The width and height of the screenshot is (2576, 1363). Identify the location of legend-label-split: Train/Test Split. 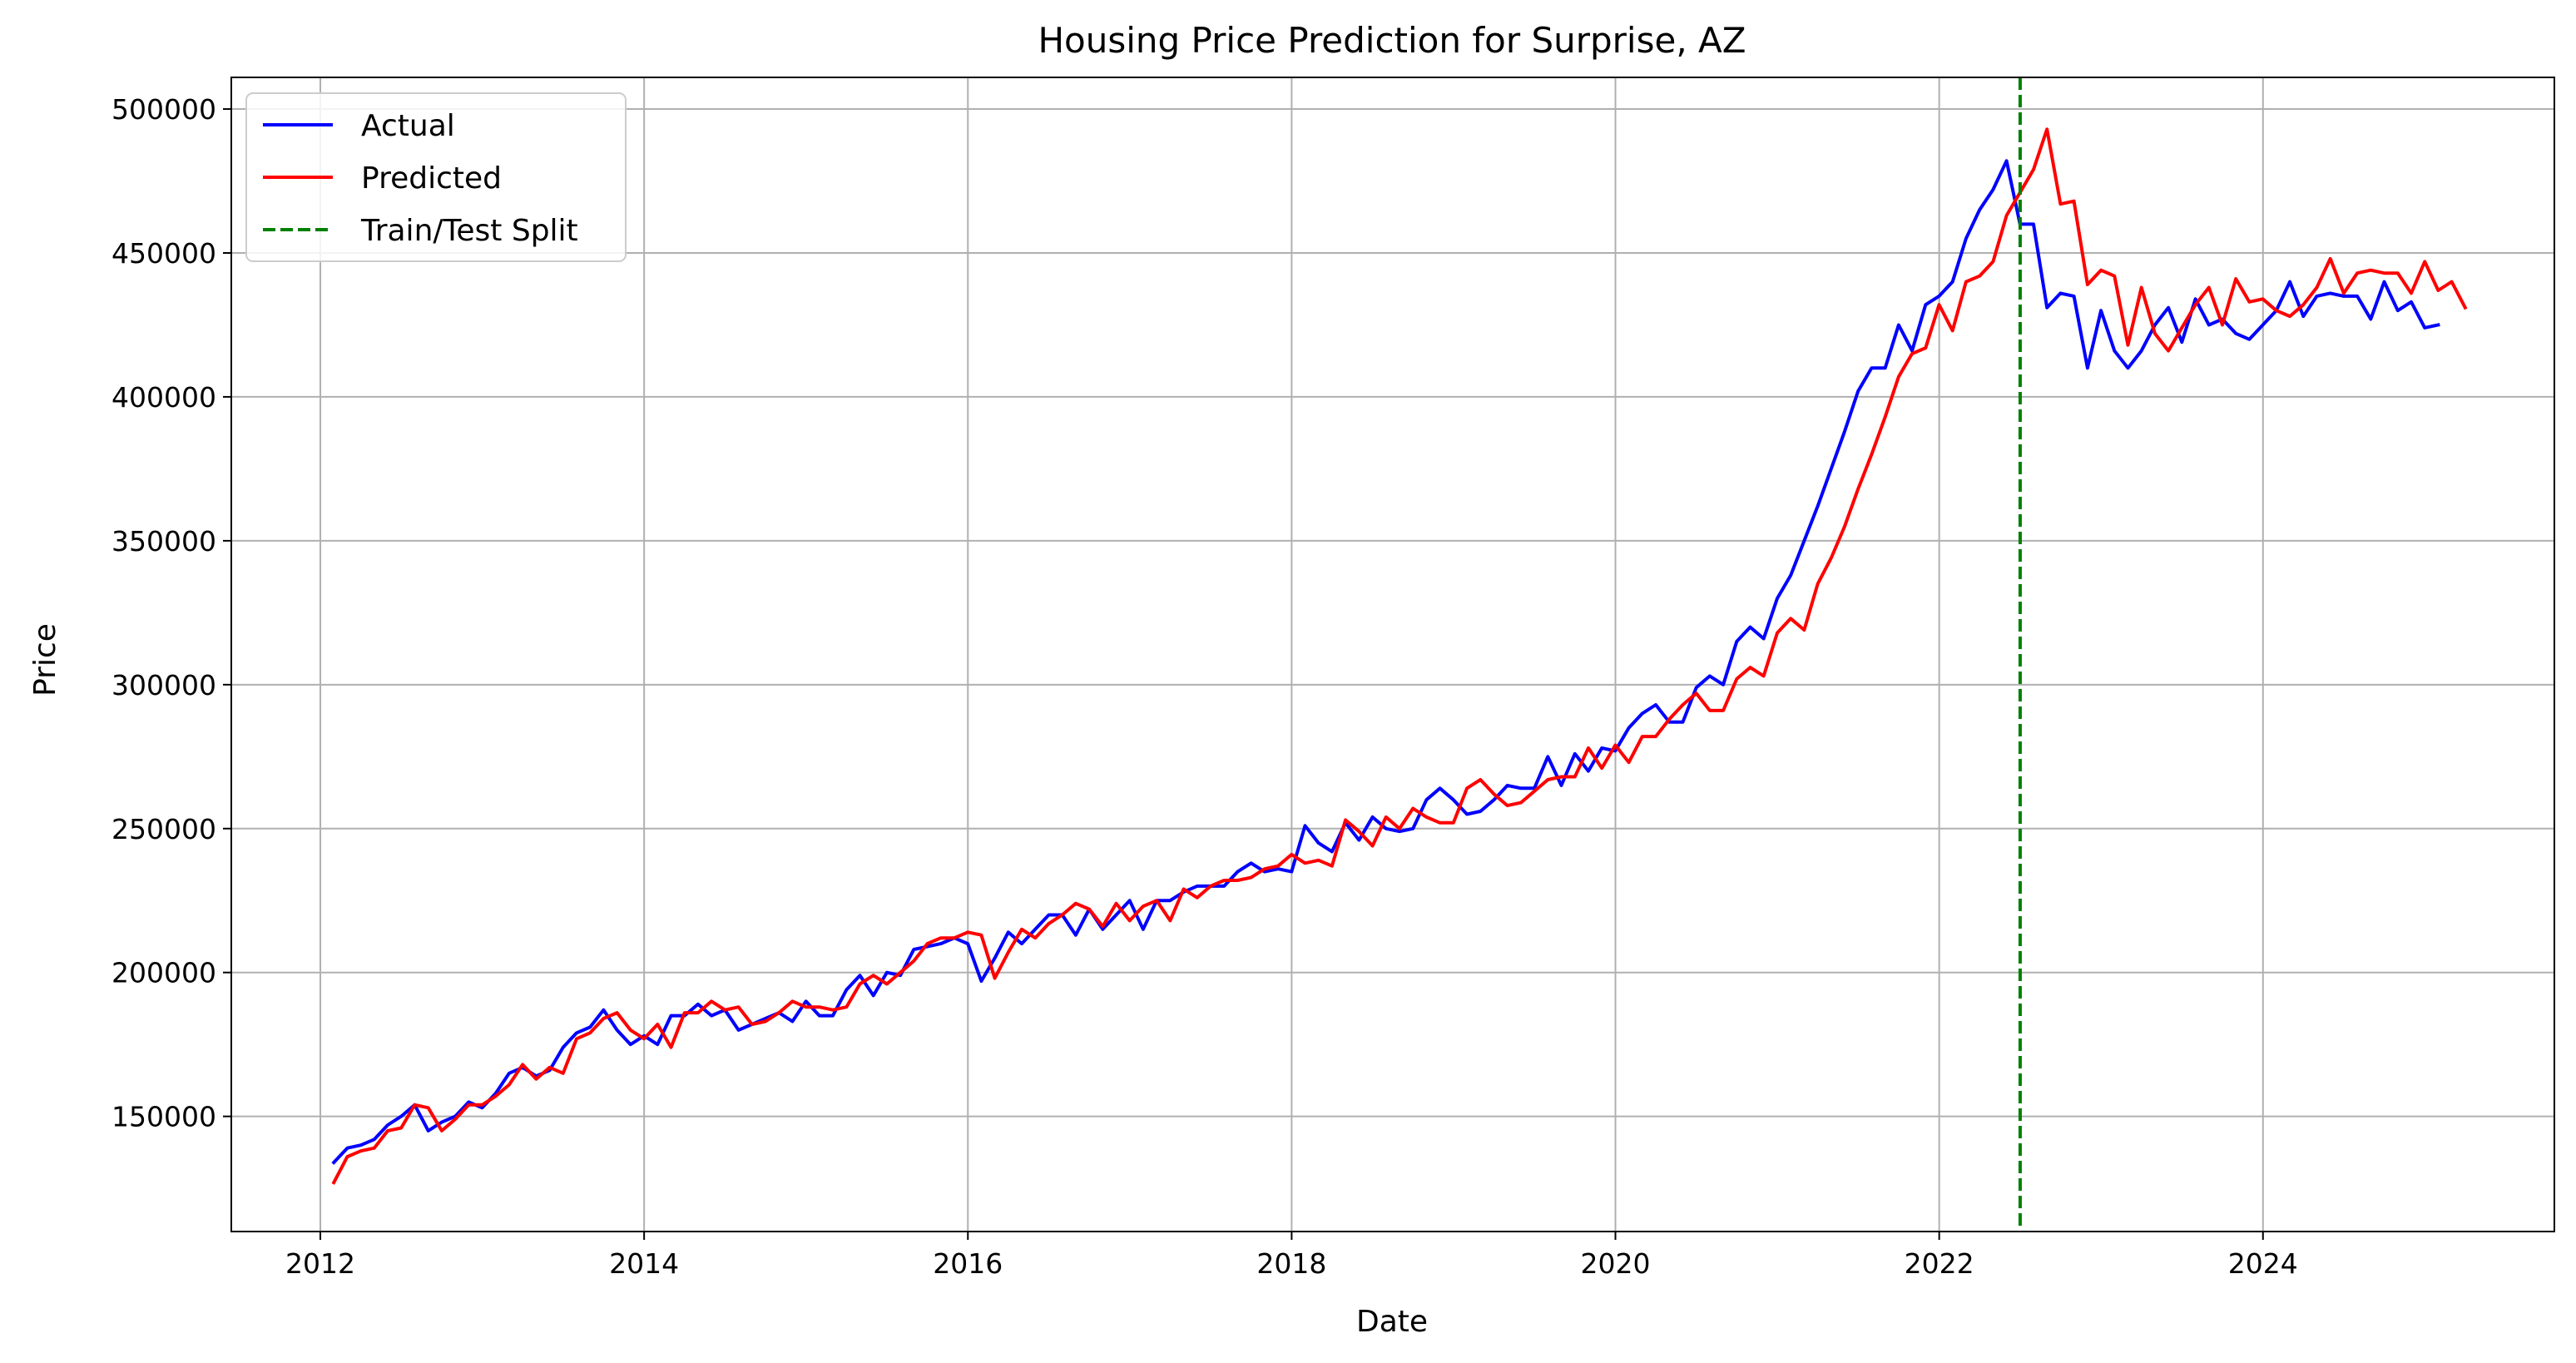
(469, 231).